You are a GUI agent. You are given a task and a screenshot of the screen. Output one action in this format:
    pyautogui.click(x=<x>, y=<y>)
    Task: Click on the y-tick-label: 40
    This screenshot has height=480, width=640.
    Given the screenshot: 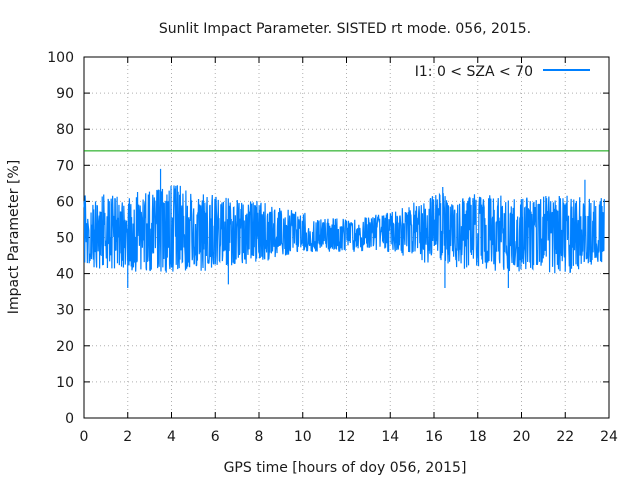 What is the action you would take?
    pyautogui.click(x=65, y=275)
    